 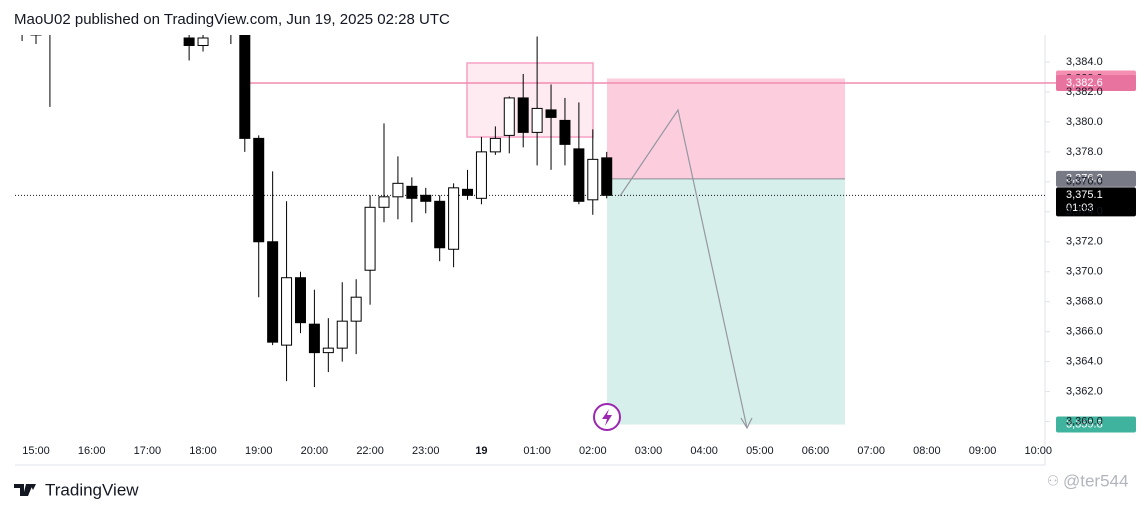 I want to click on price-label: 3,382.6, so click(x=1084, y=83).